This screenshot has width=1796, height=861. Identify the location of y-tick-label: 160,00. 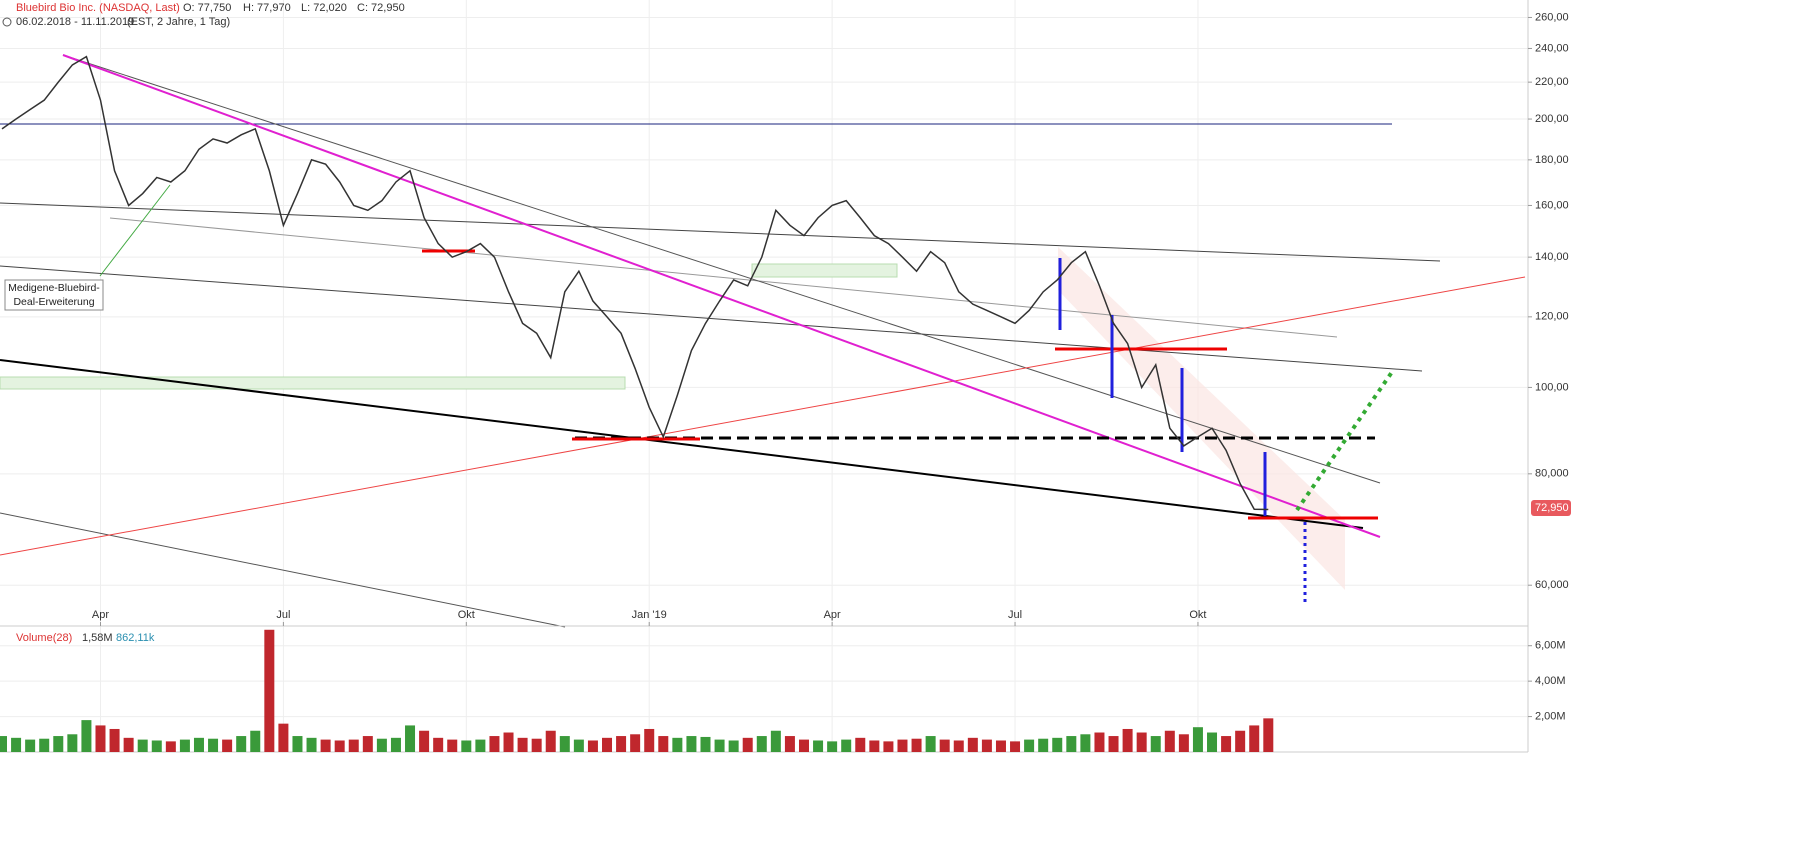
(1552, 205).